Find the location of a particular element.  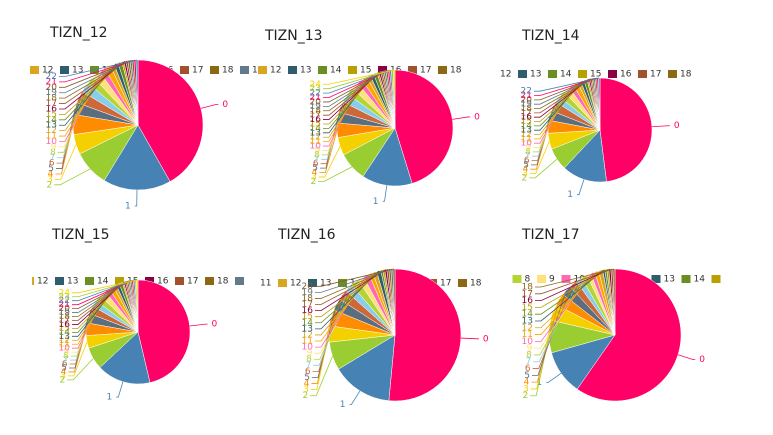

legend-label: 18 is located at coordinates (686, 75).